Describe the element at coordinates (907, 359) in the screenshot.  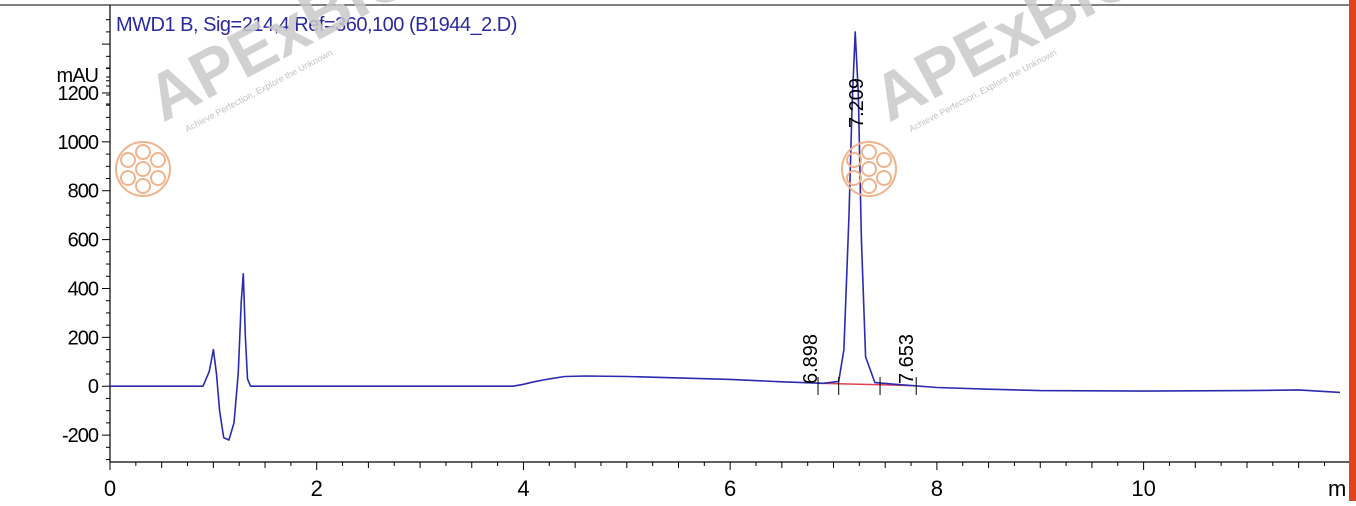
I see `peak-label: 7.653` at that location.